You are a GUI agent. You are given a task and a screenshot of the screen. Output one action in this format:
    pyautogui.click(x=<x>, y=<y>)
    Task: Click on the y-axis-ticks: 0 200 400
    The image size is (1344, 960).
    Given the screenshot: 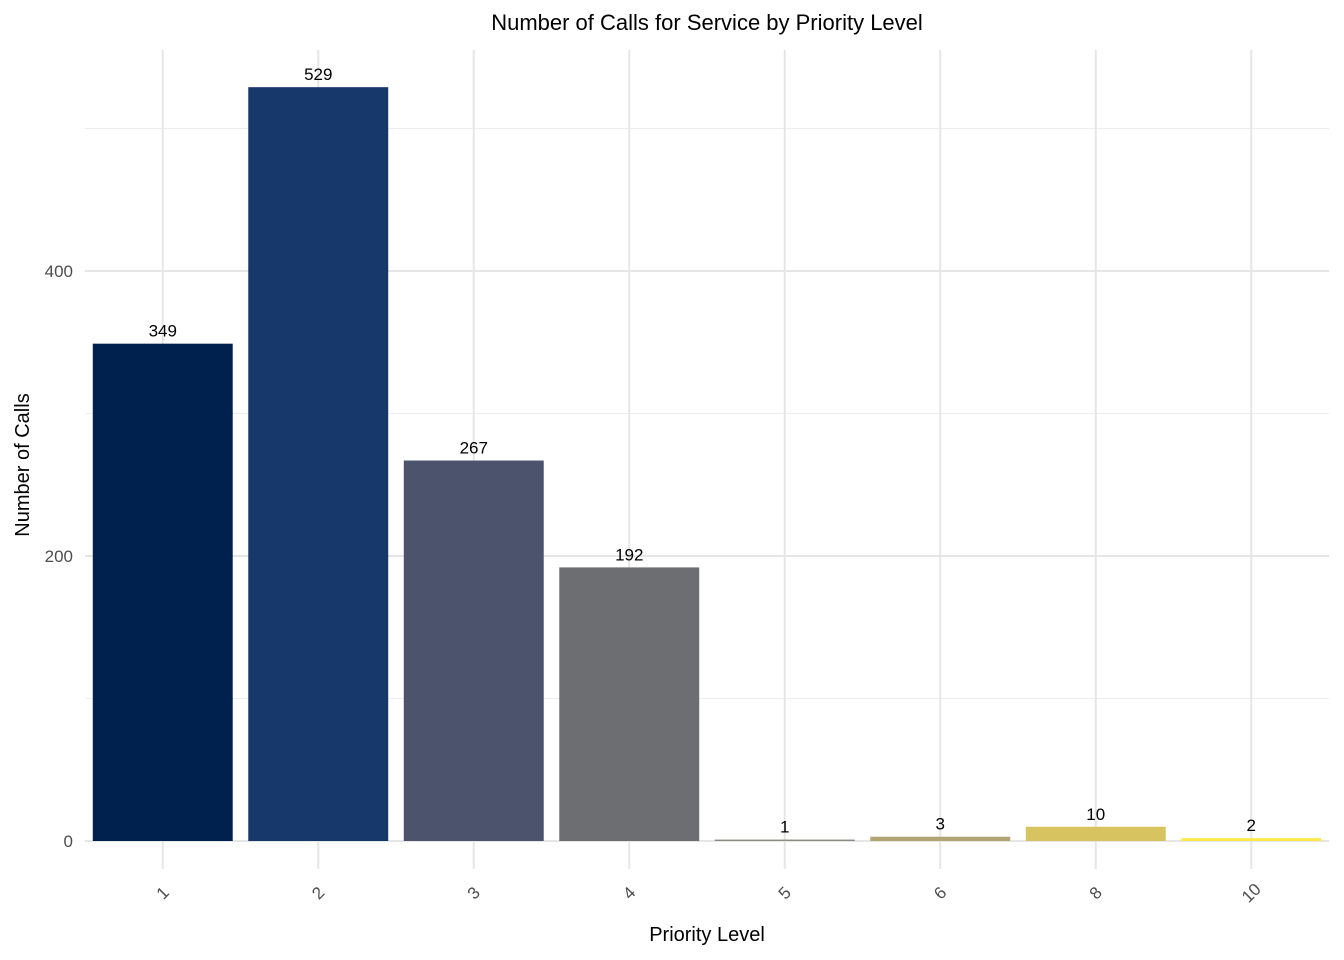 What is the action you would take?
    pyautogui.click(x=59, y=556)
    